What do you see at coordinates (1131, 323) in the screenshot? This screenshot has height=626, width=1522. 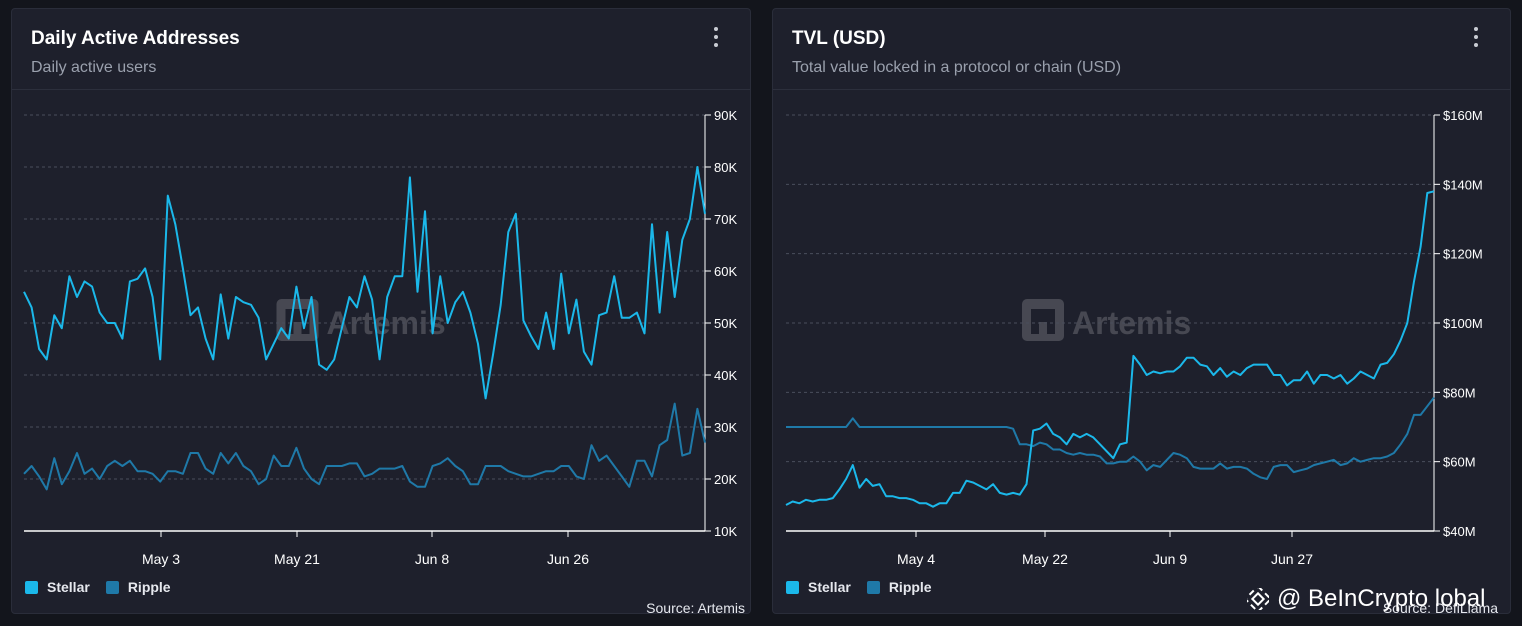 I see `watermark-text: Artemis` at bounding box center [1131, 323].